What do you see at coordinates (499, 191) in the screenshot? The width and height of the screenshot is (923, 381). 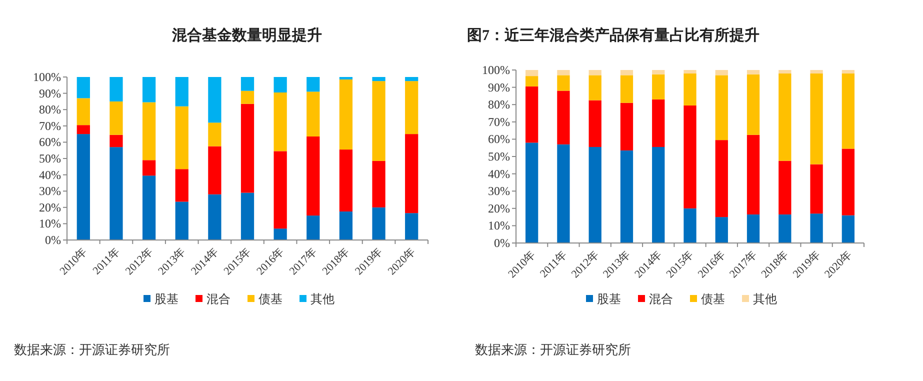 I see `y-tick-label: 30%` at bounding box center [499, 191].